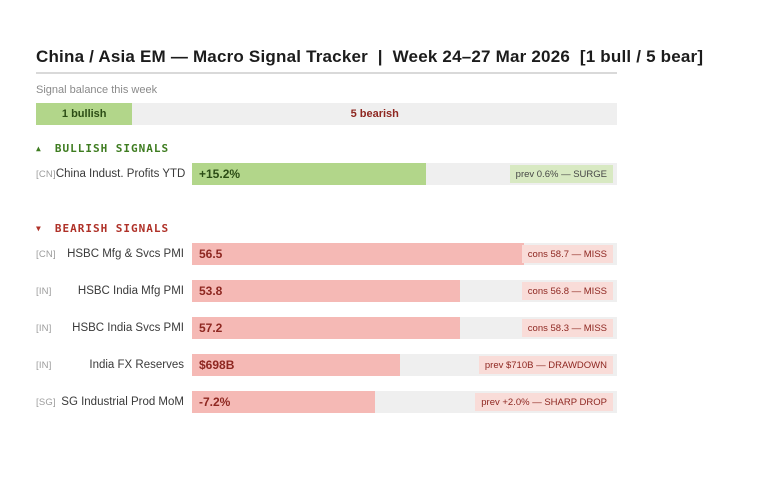 Image resolution: width=778 pixels, height=488 pixels. Describe the element at coordinates (567, 291) in the screenshot. I see `bar-note-badge: cons 56.8 — MISS` at that location.